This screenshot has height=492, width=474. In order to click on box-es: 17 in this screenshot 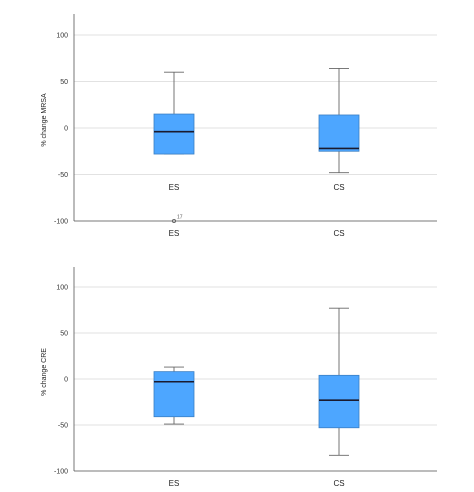, I will do `click(174, 147)`.